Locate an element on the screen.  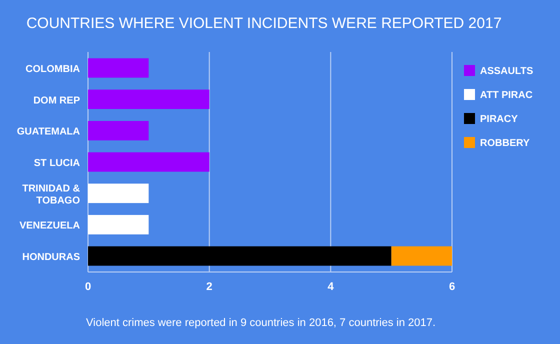
y-tick-label: DOM REP is located at coordinates (56, 100).